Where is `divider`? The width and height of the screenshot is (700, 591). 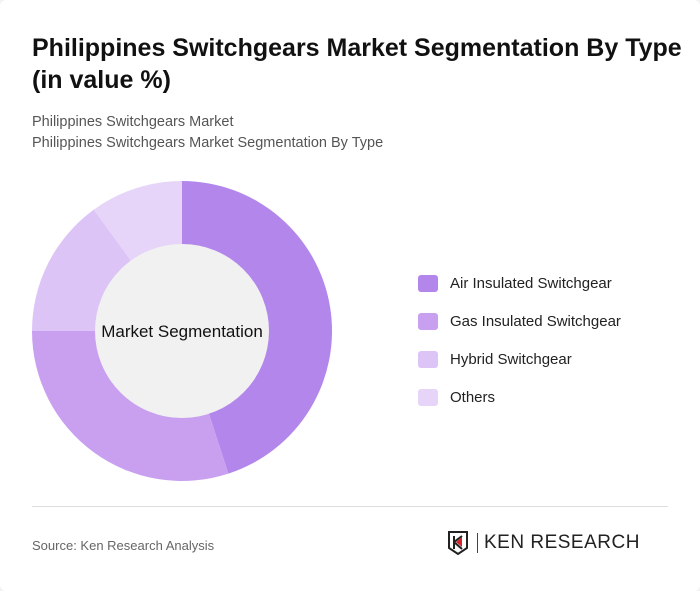 divider is located at coordinates (350, 506).